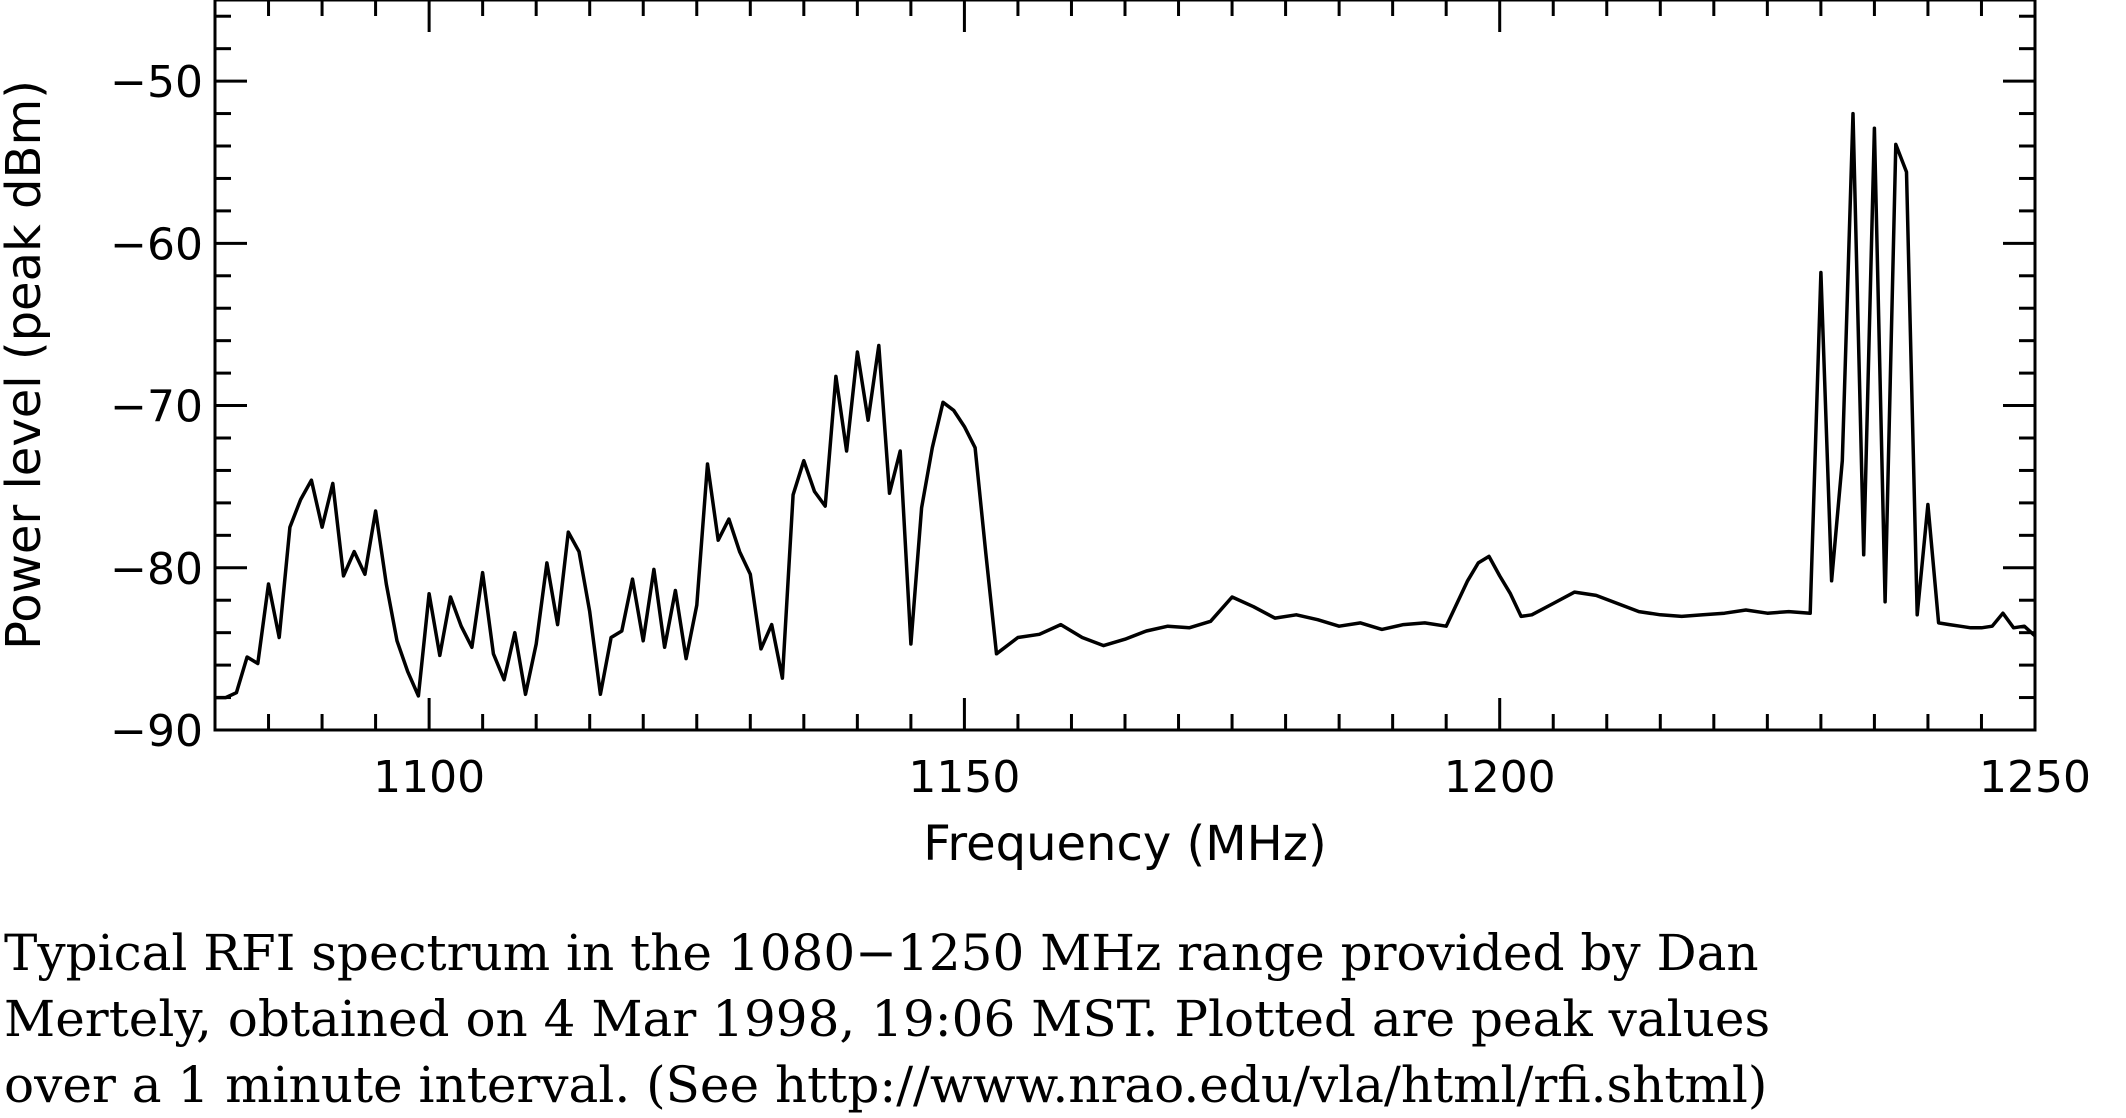  I want to click on x-tick-label: 1250, so click(2035, 777).